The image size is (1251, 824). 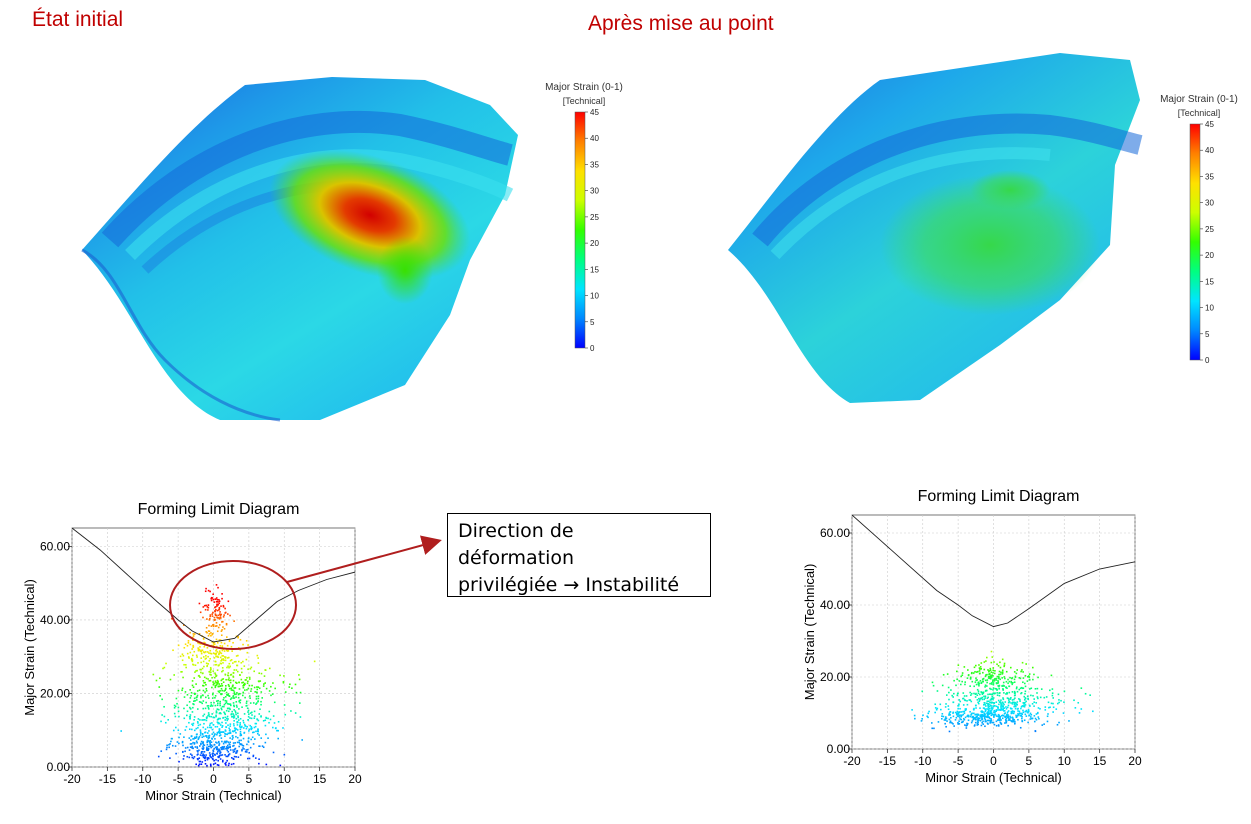 What do you see at coordinates (681, 23) in the screenshot?
I see `panel-title-after-tuning: Après mise au point` at bounding box center [681, 23].